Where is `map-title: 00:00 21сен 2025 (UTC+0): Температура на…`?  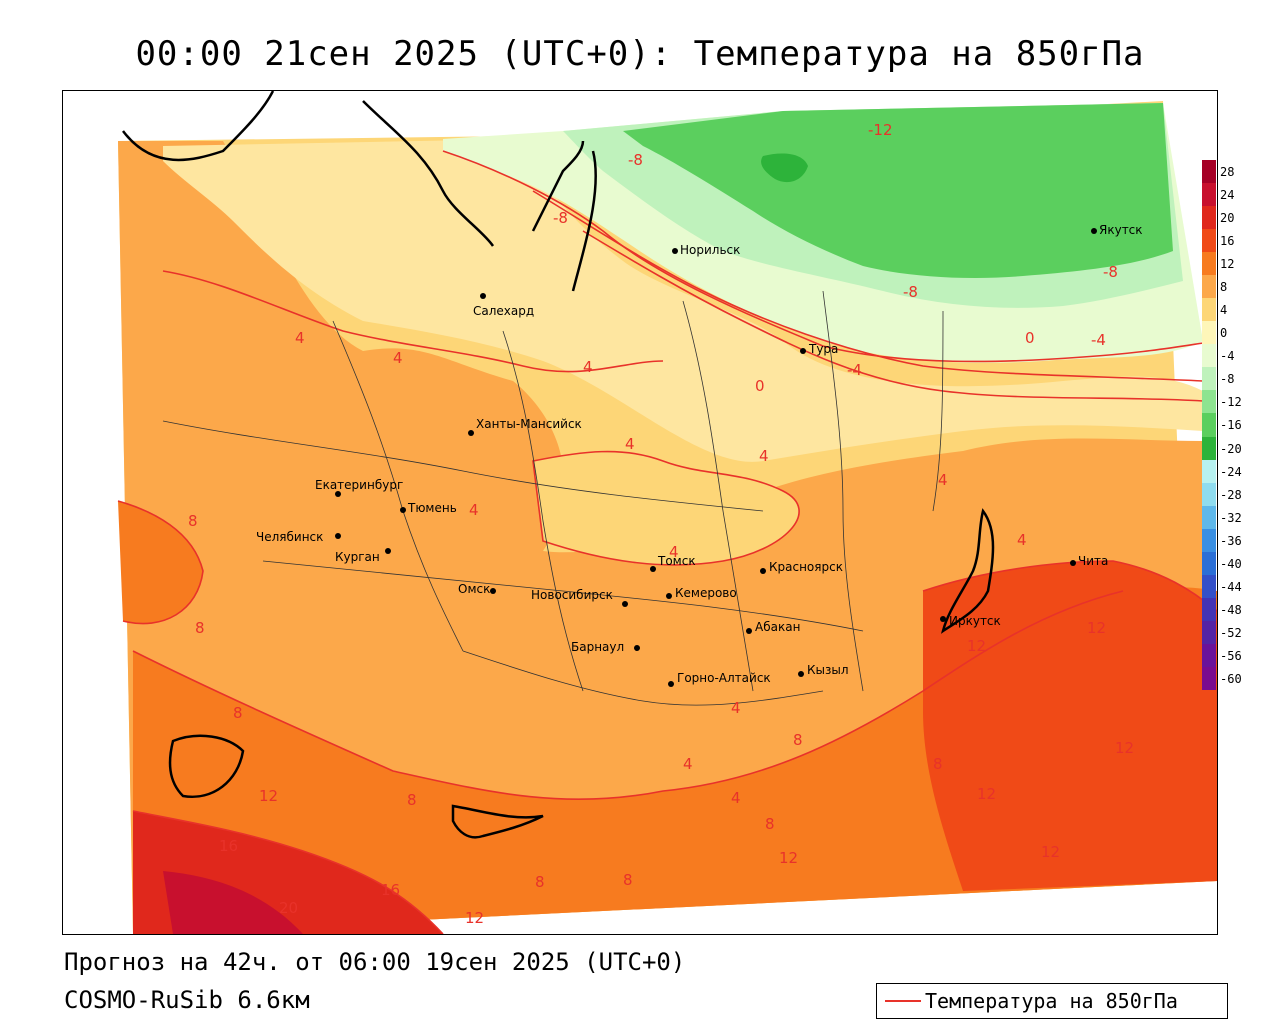 map-title: 00:00 21сен 2025 (UTC+0): Температура на… is located at coordinates (640, 54).